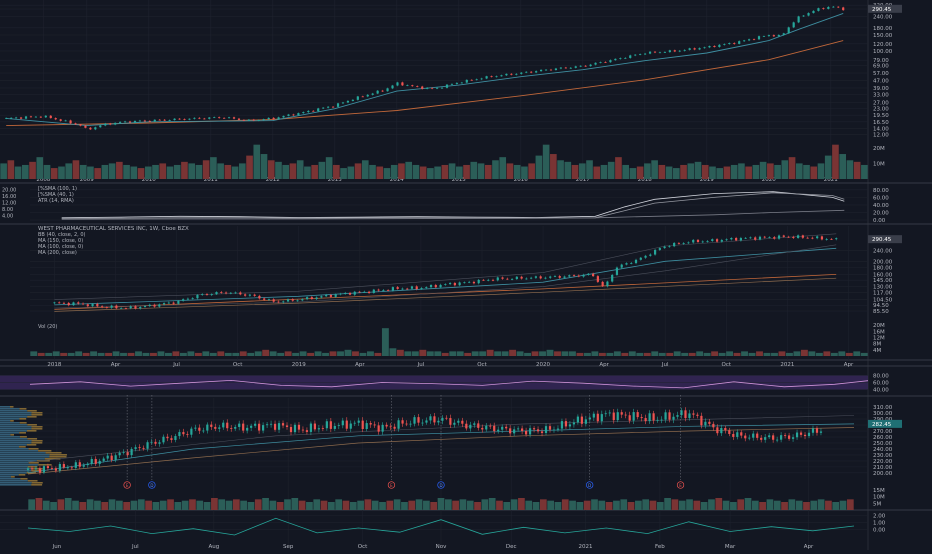 This screenshot has height=554, width=932. Describe the element at coordinates (879, 149) in the screenshot. I see `overview-volume-tick-label: 20M` at that location.